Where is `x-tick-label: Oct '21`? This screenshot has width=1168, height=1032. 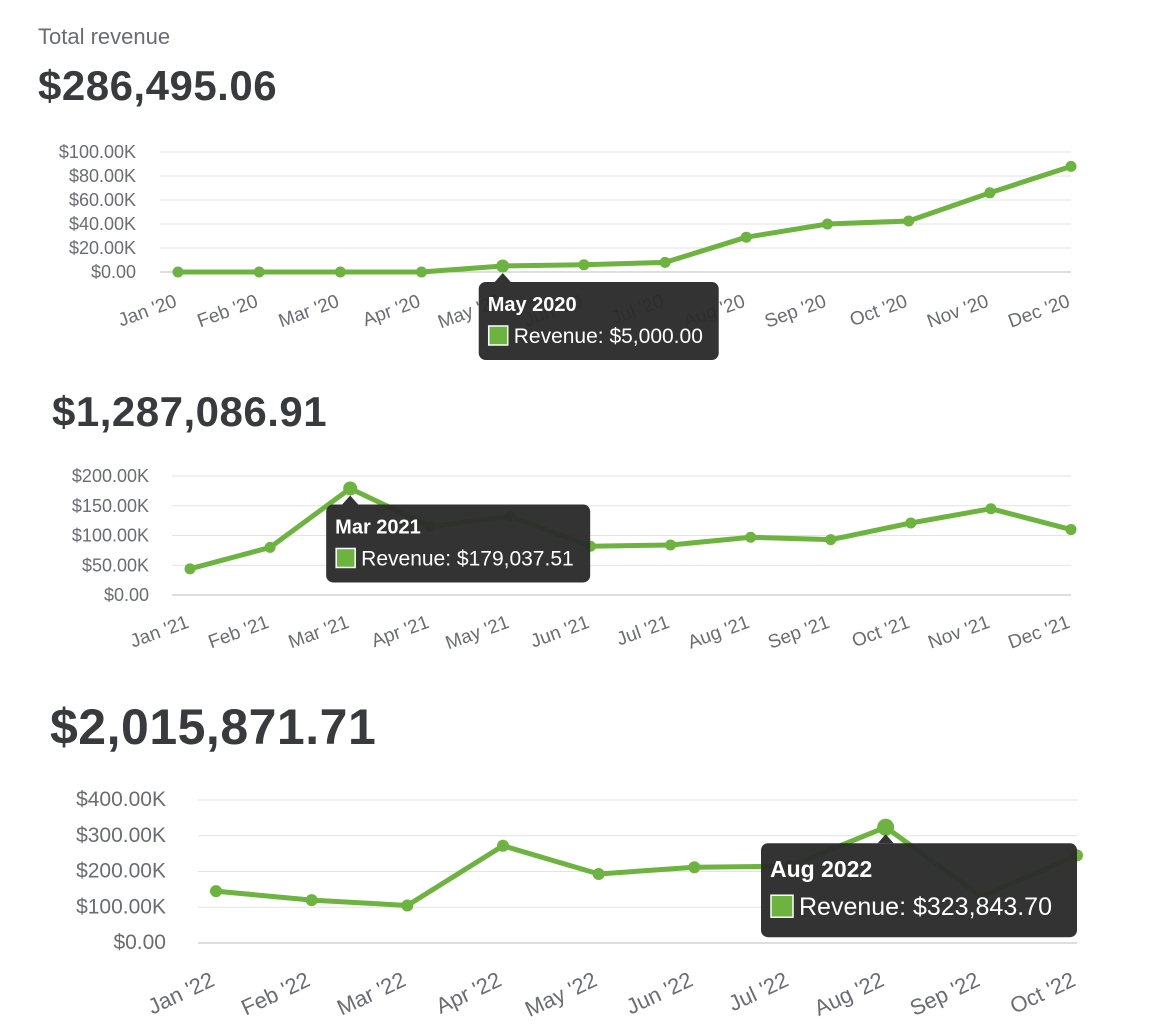 x-tick-label: Oct '21 is located at coordinates (880, 632).